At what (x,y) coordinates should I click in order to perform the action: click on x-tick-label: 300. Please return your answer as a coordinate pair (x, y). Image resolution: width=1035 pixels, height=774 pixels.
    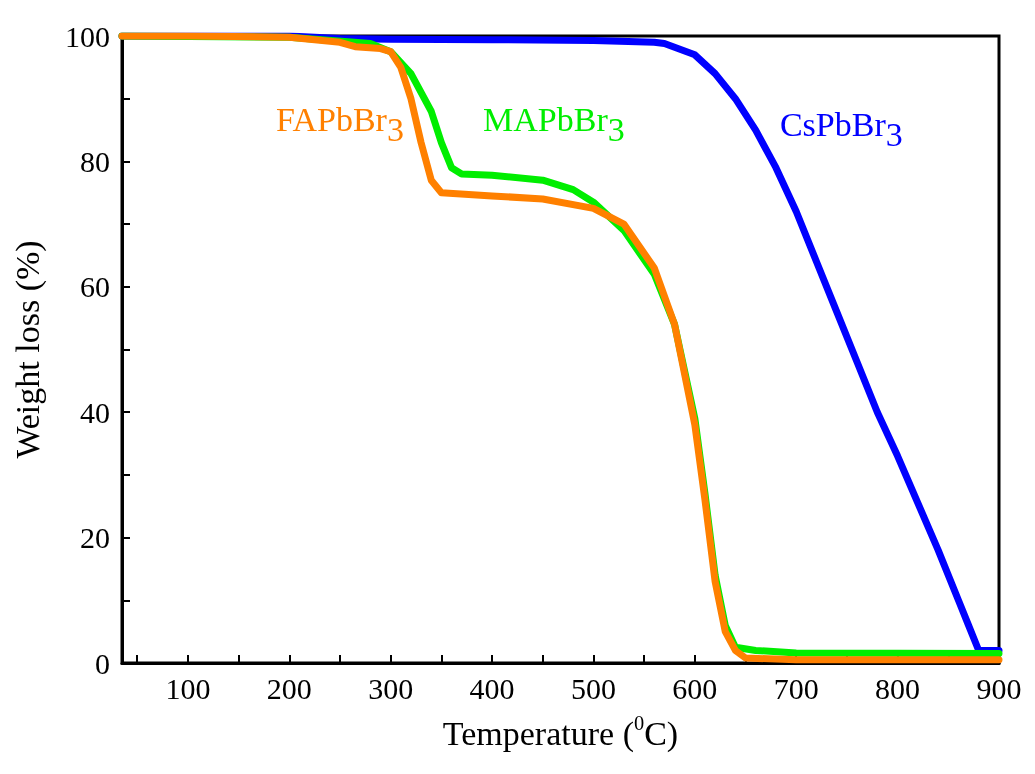
    Looking at the image, I should click on (391, 688).